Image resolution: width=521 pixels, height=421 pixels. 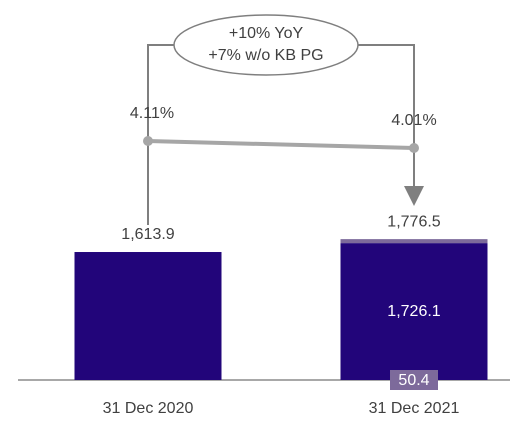 I want to click on line, so click(x=281, y=144).